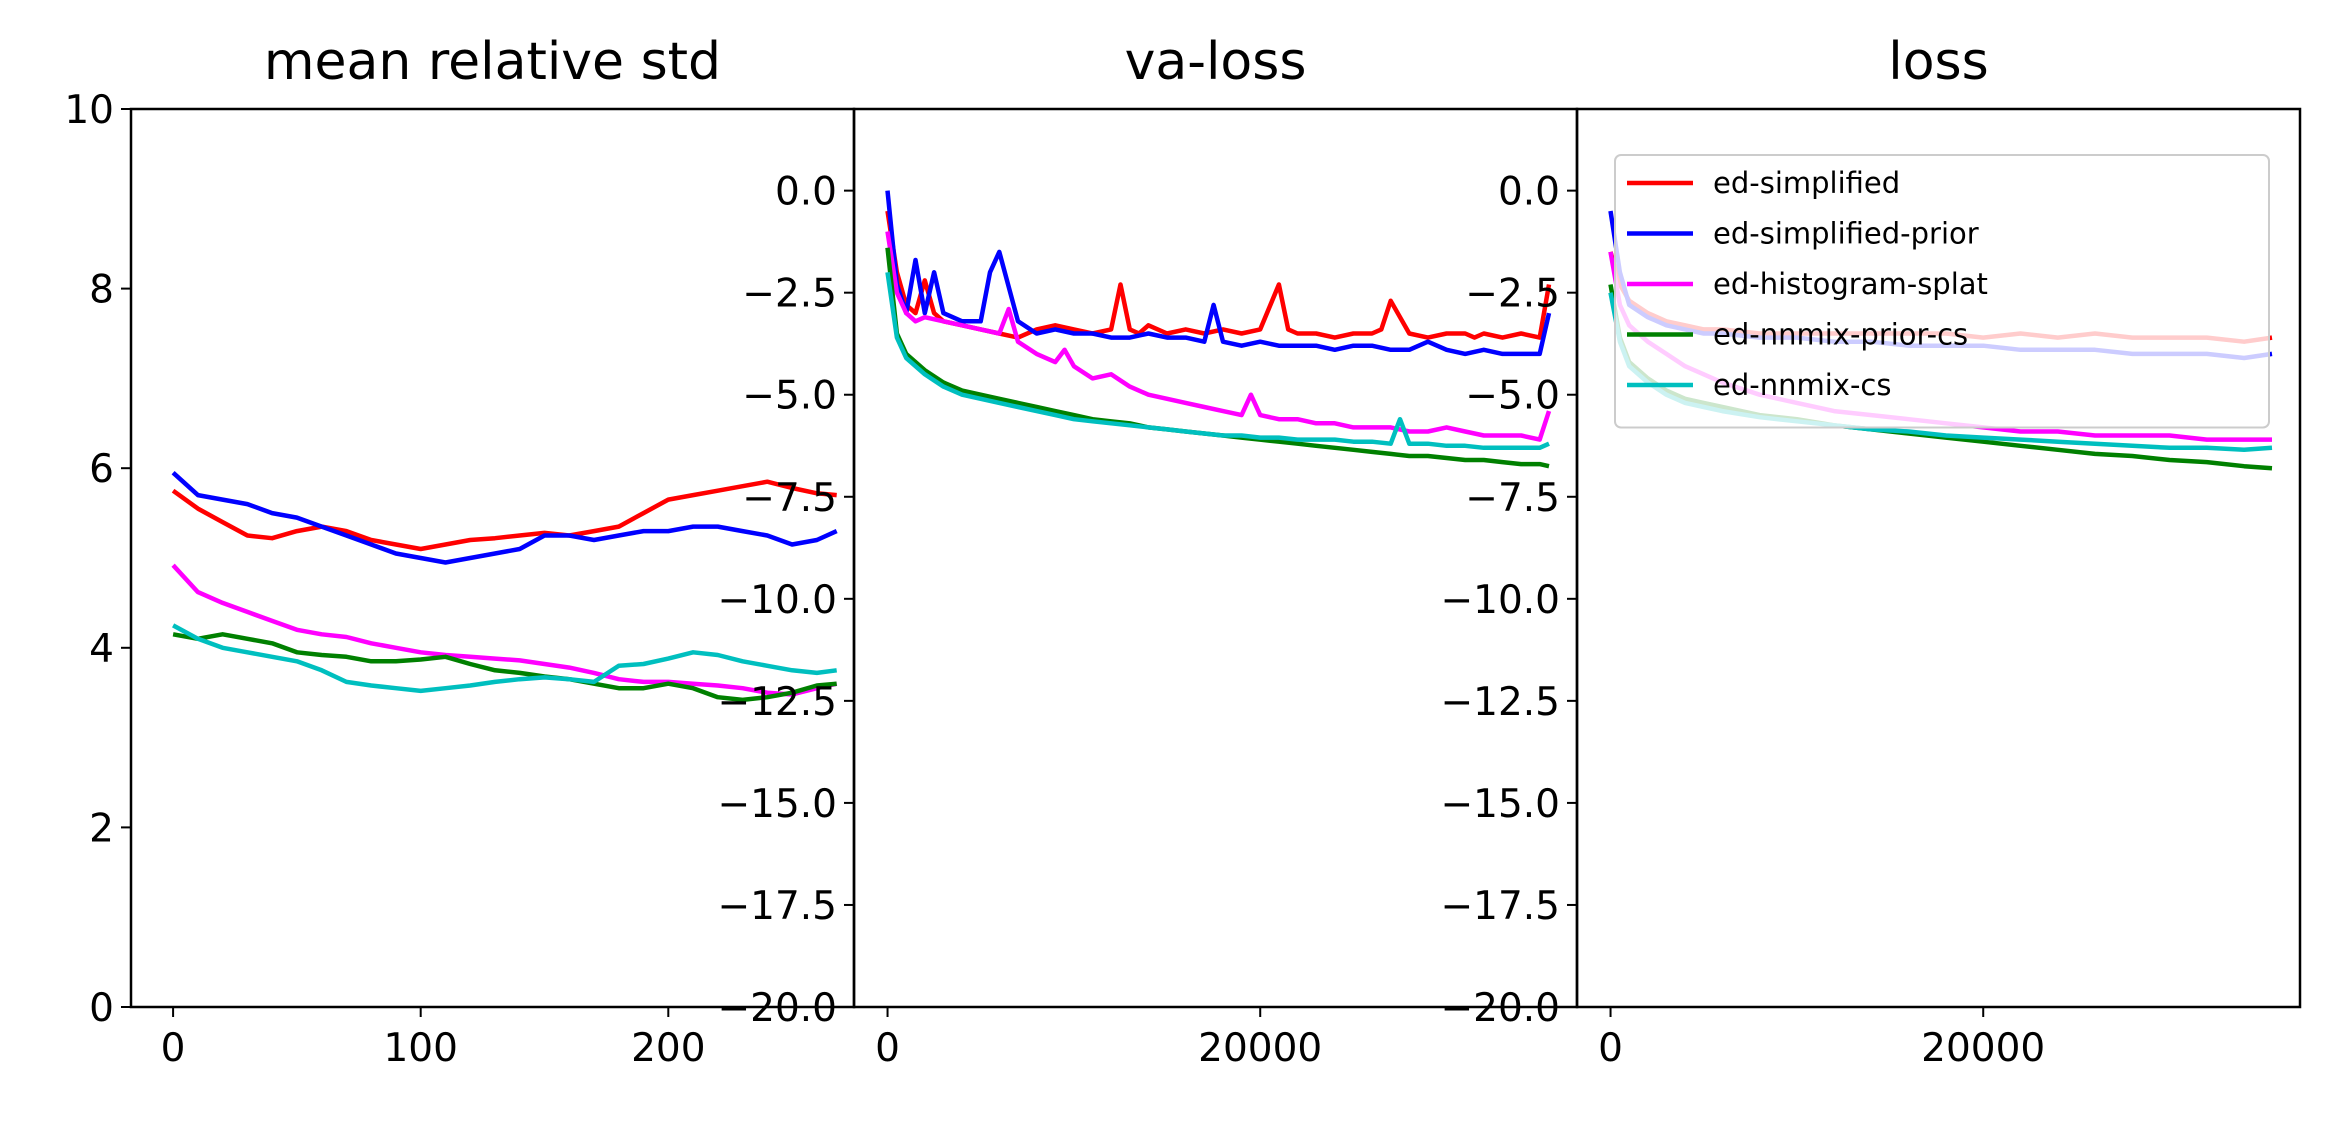 This screenshot has height=1123, width=2335. Describe the element at coordinates (1512, 396) in the screenshot. I see `y-tick-label-3-2: −5.0` at that location.